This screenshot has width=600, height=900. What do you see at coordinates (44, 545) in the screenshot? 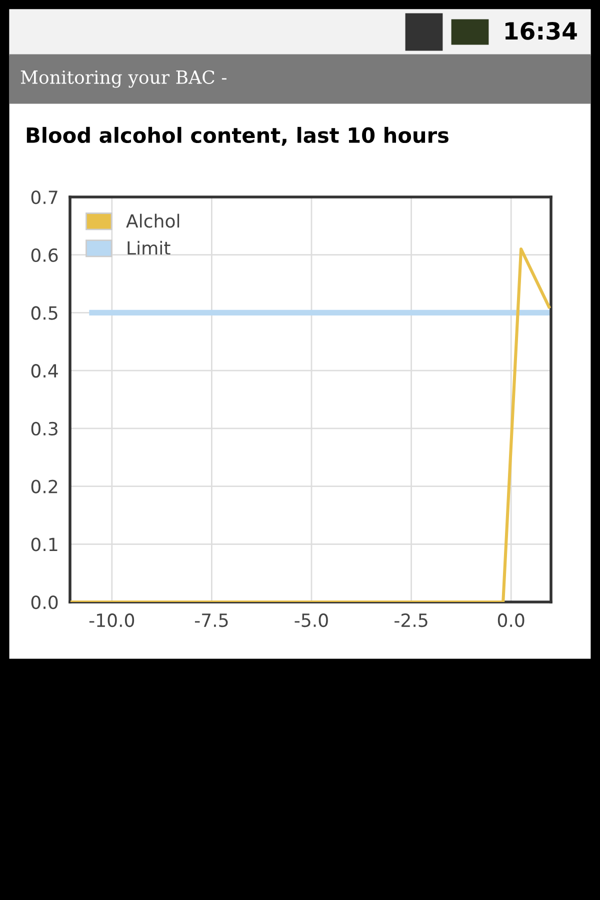
I see `y-tick-label: 0.1` at bounding box center [44, 545].